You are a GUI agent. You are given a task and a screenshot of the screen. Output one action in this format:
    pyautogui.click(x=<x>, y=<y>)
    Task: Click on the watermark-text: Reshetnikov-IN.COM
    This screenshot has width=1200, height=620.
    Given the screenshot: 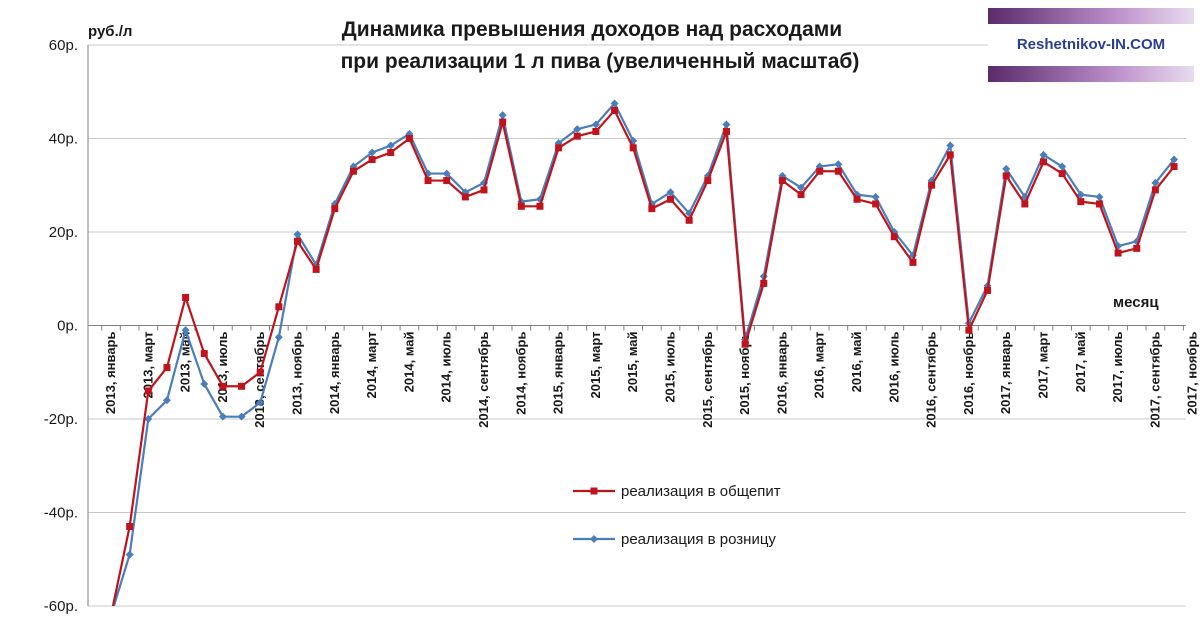 What is the action you would take?
    pyautogui.click(x=1091, y=45)
    